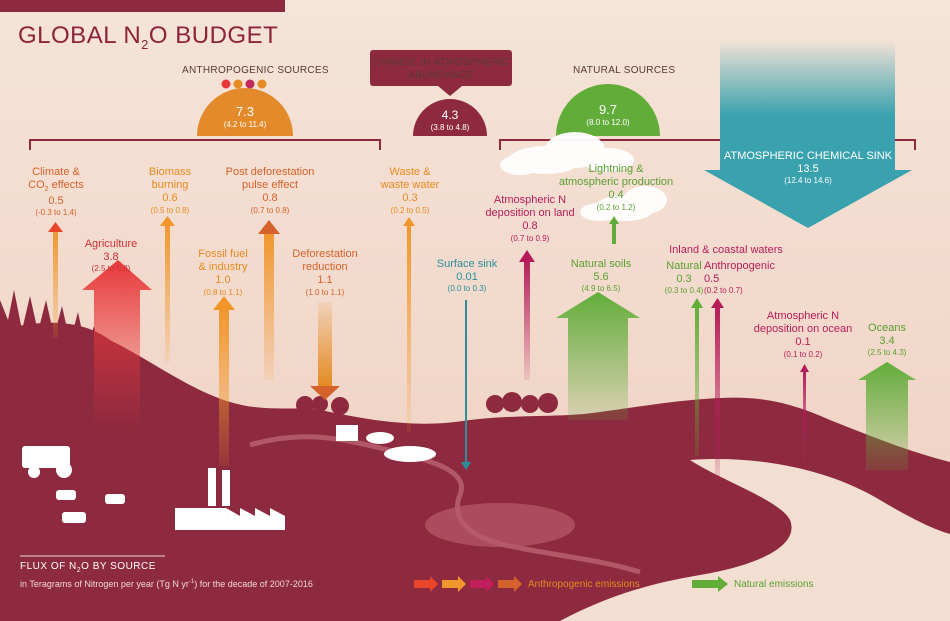  What do you see at coordinates (386, 443) in the screenshot?
I see `waste-facility` at bounding box center [386, 443].